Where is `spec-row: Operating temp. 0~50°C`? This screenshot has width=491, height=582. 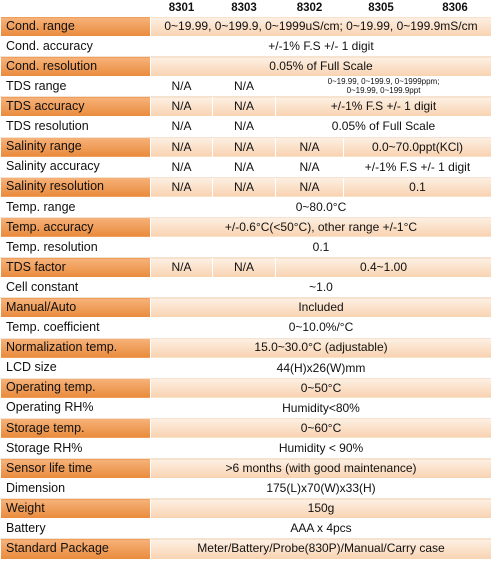 spec-row: Operating temp. 0~50°C is located at coordinates (245, 388).